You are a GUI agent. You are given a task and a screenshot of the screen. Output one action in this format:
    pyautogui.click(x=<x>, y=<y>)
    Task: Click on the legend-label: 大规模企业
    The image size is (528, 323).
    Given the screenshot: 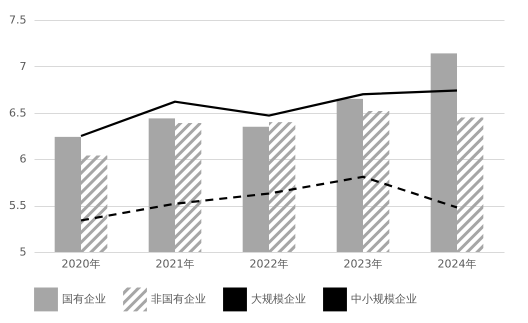 What is the action you would take?
    pyautogui.click(x=278, y=299)
    